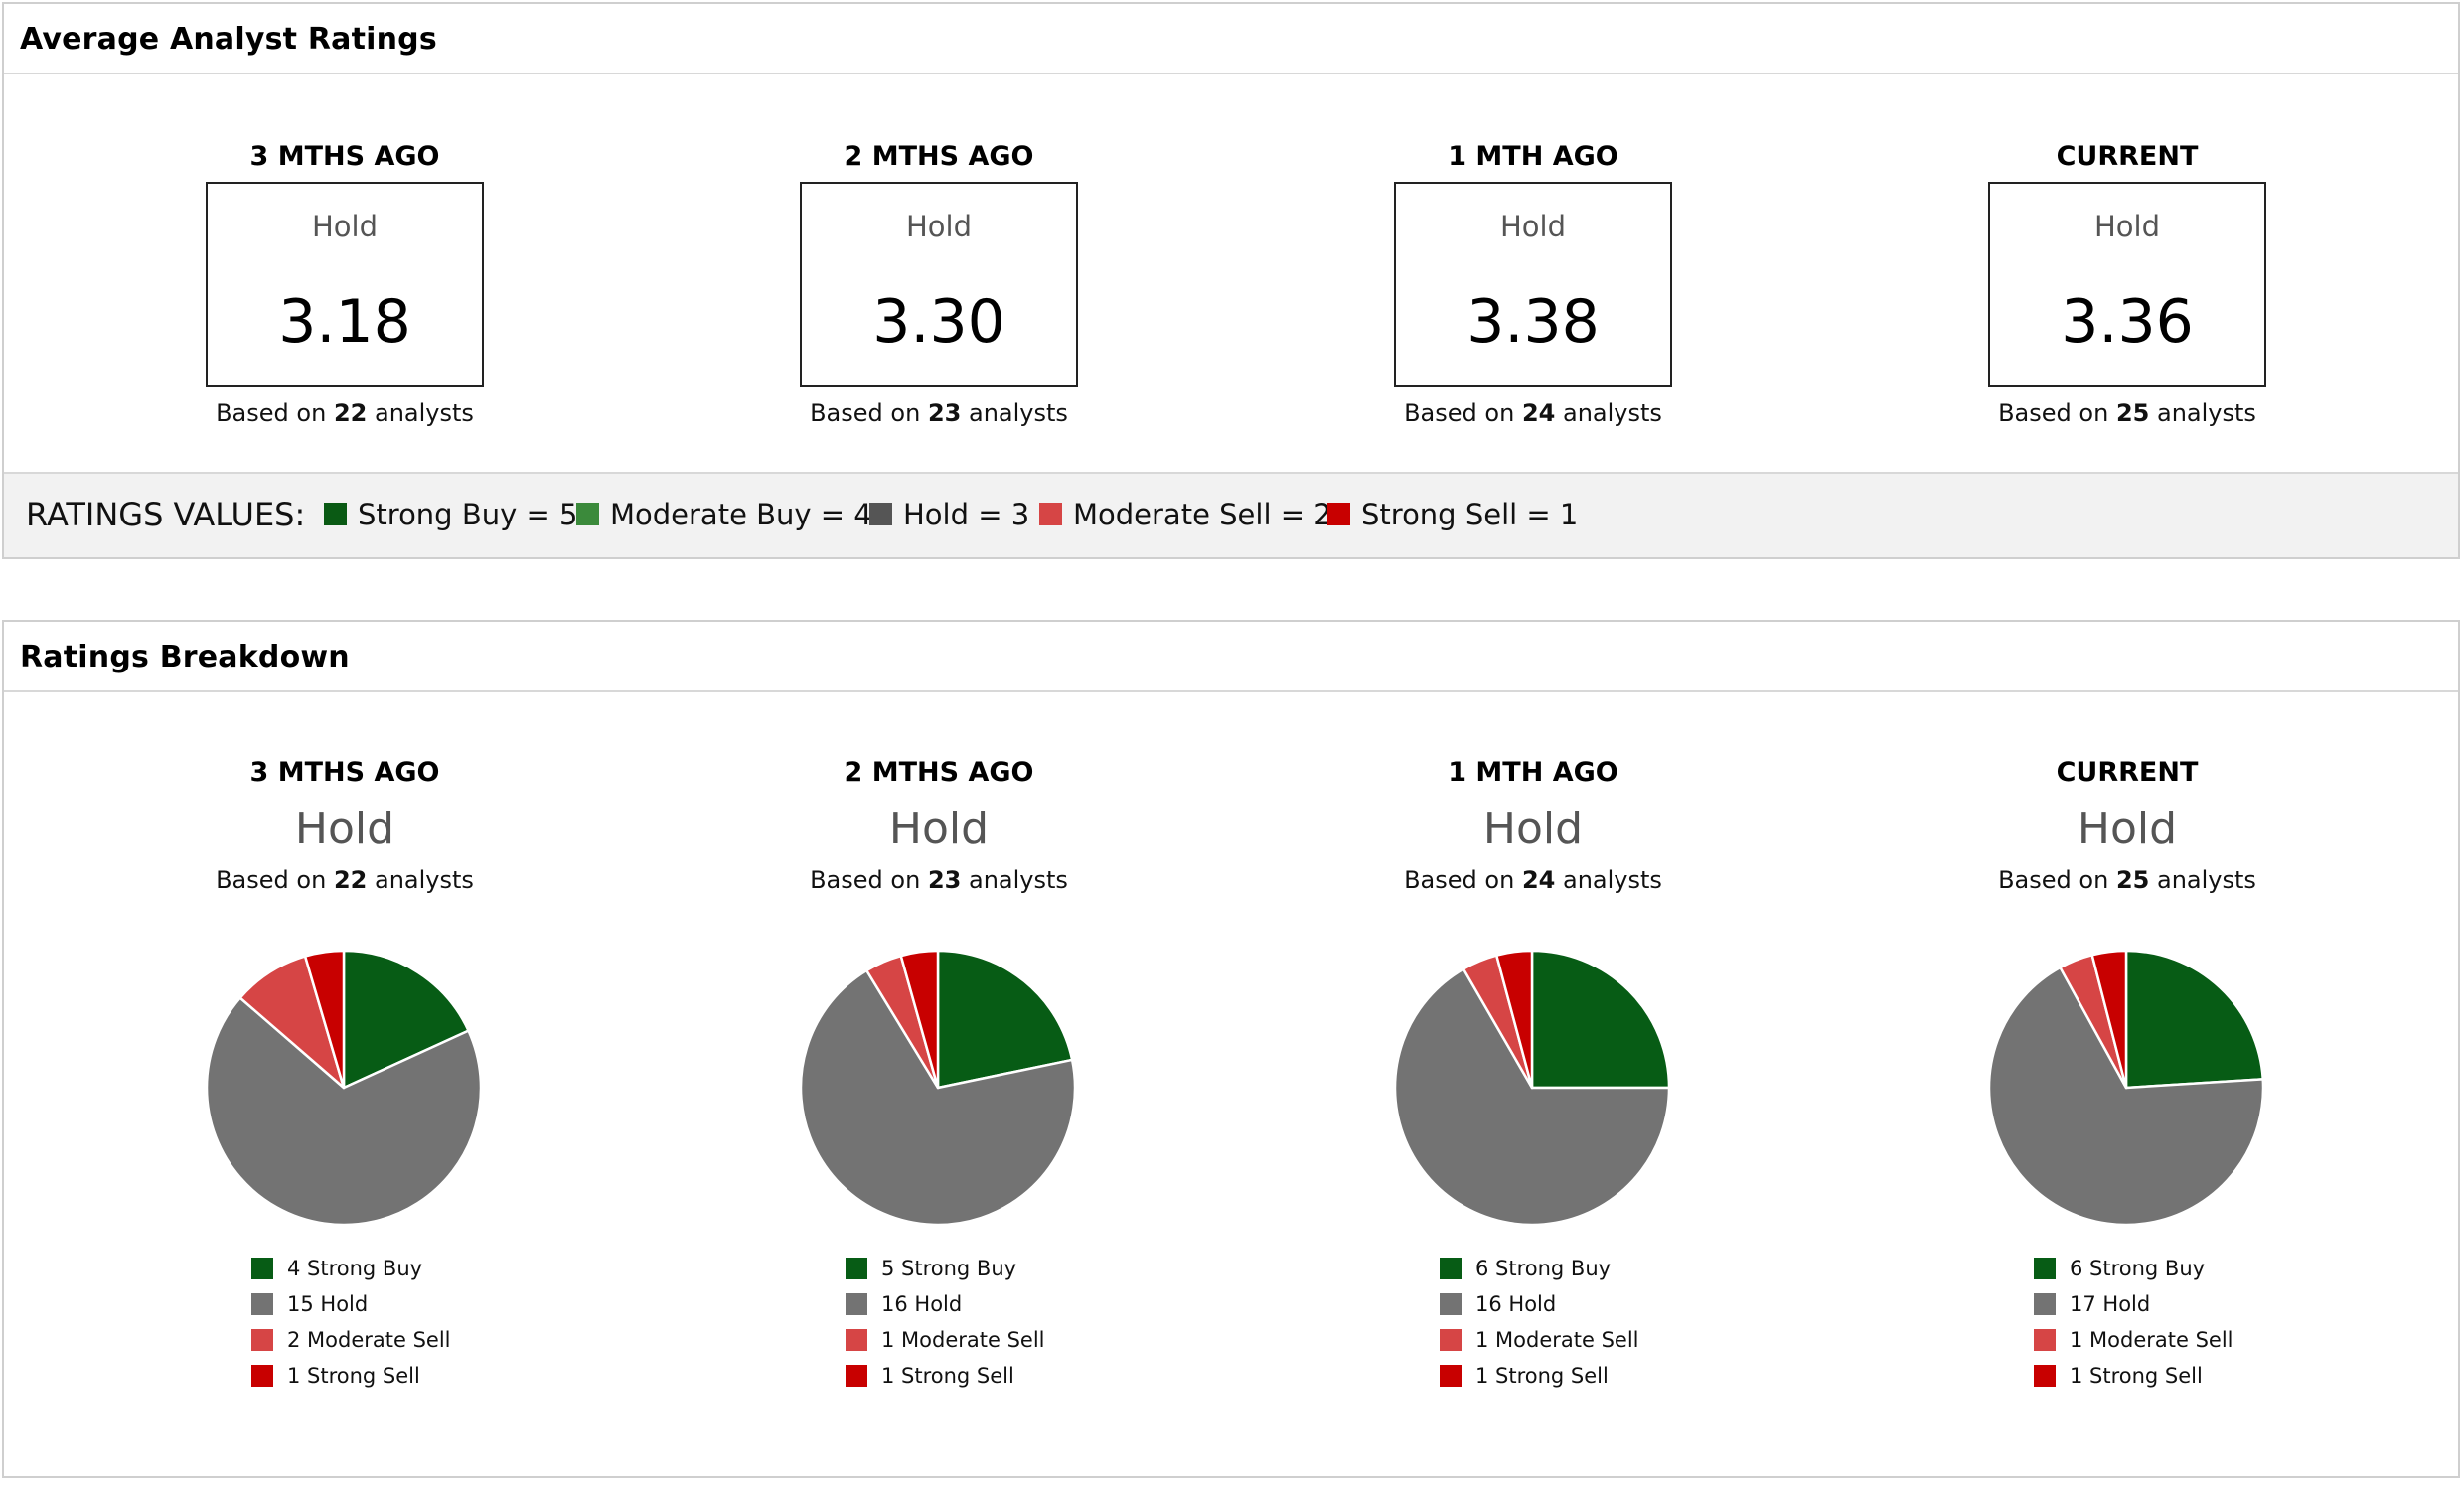 The width and height of the screenshot is (2464, 1488). I want to click on pie-slice-17-hold, so click(2126, 1097).